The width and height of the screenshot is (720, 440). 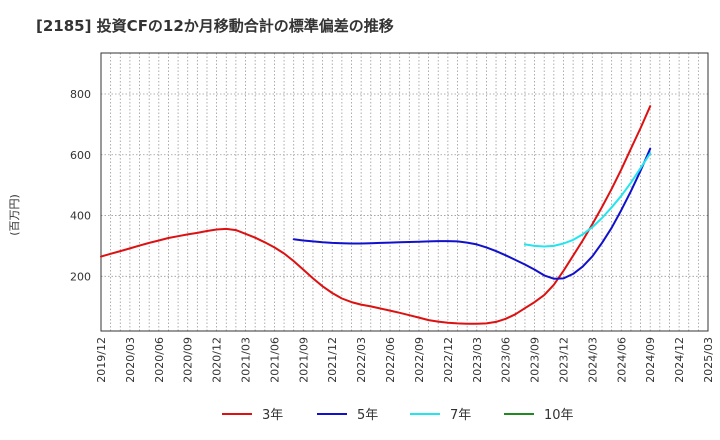 What do you see at coordinates (80, 155) in the screenshot?
I see `y-tick-label: 600` at bounding box center [80, 155].